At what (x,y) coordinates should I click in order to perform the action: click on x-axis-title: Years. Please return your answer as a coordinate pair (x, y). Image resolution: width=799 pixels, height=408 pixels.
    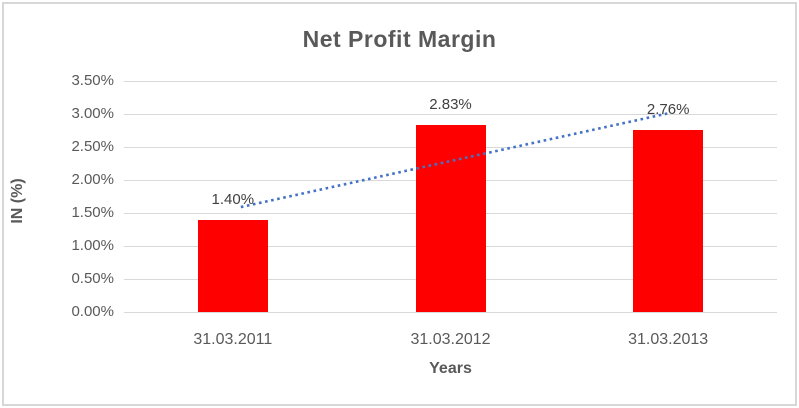
    Looking at the image, I should click on (450, 368).